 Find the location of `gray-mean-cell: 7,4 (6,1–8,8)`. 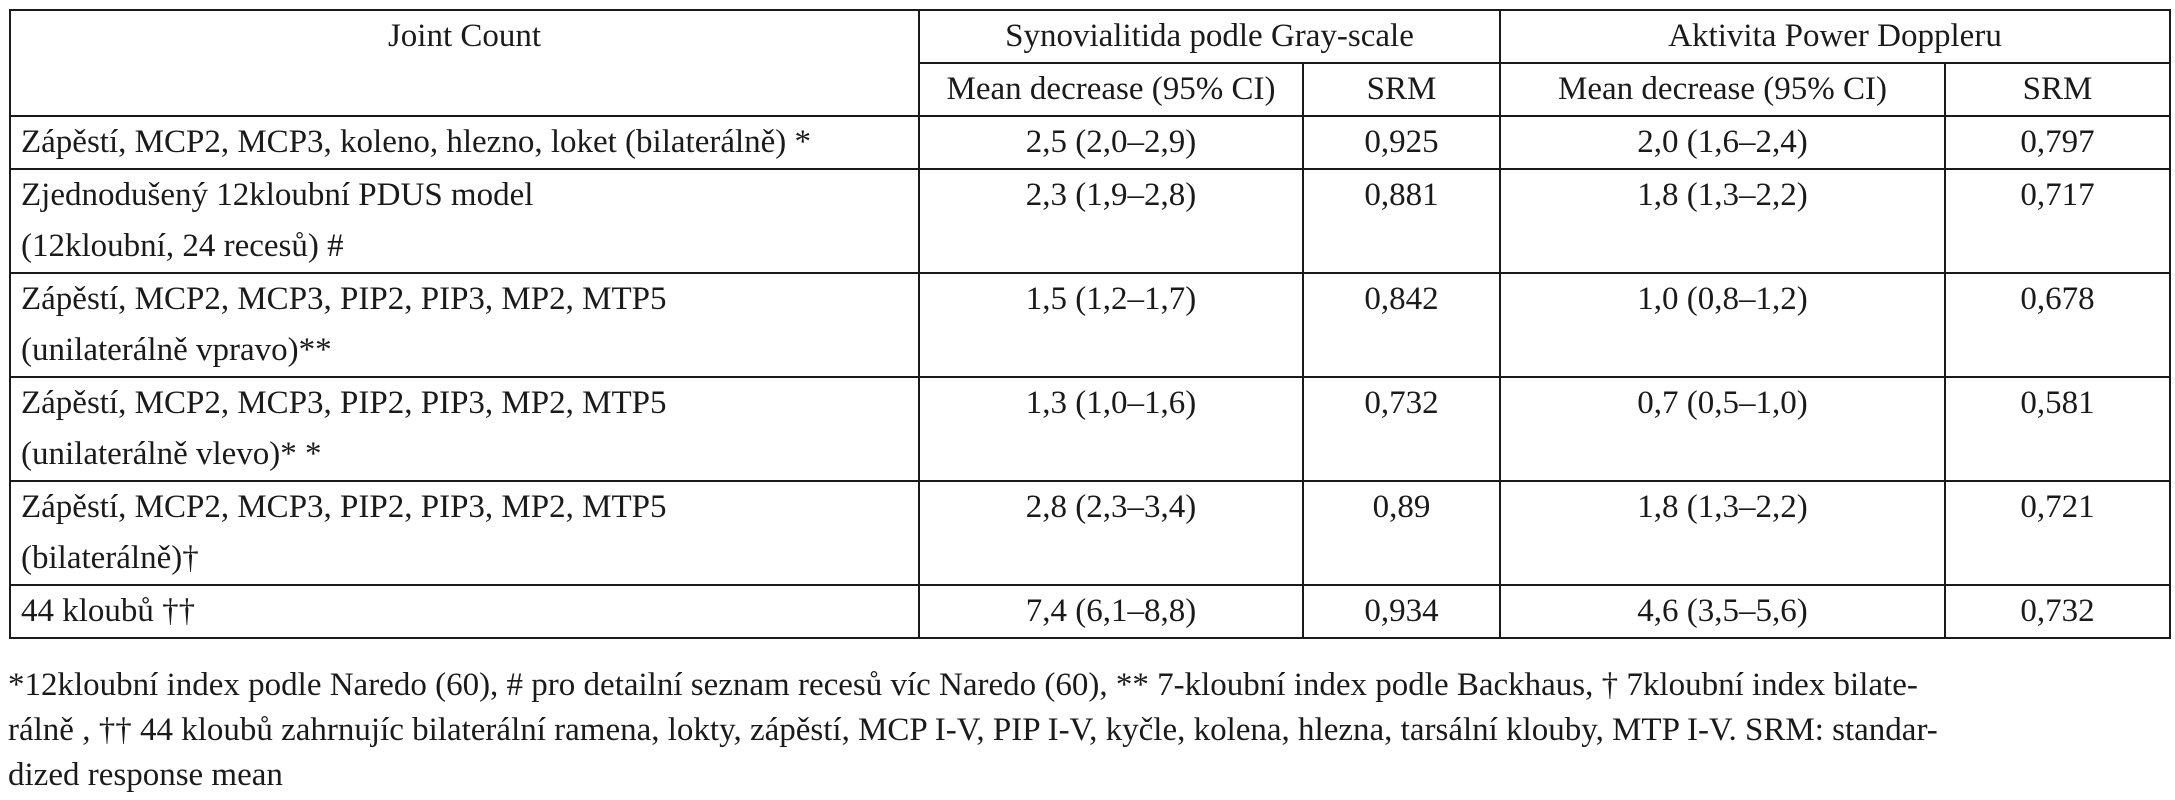

gray-mean-cell: 7,4 (6,1–8,8) is located at coordinates (1111, 611).